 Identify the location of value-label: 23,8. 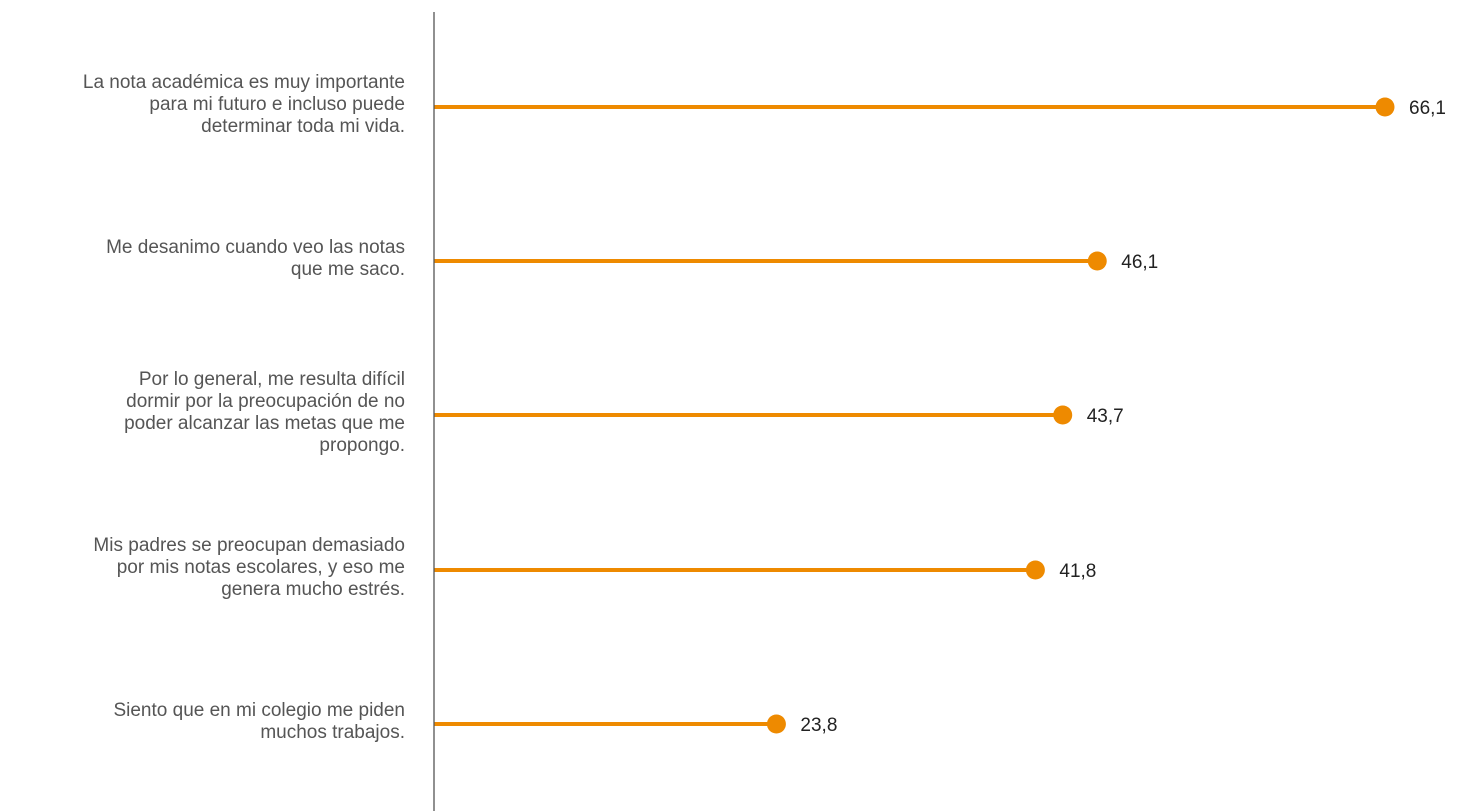
(818, 725).